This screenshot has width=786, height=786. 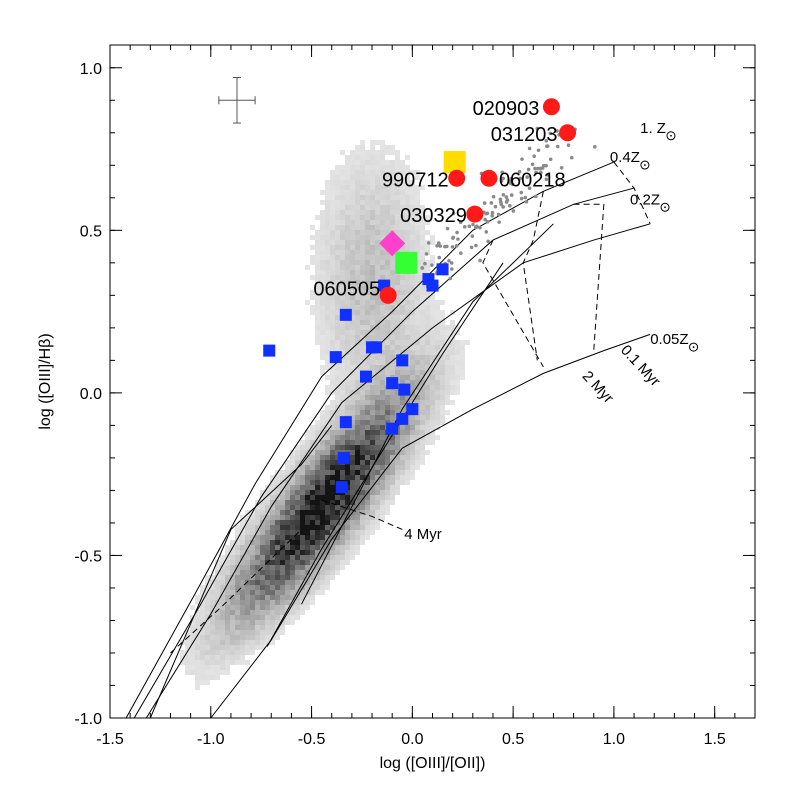 What do you see at coordinates (433, 763) in the screenshot?
I see `x-axis-label: log ([OIII]/[OII])` at bounding box center [433, 763].